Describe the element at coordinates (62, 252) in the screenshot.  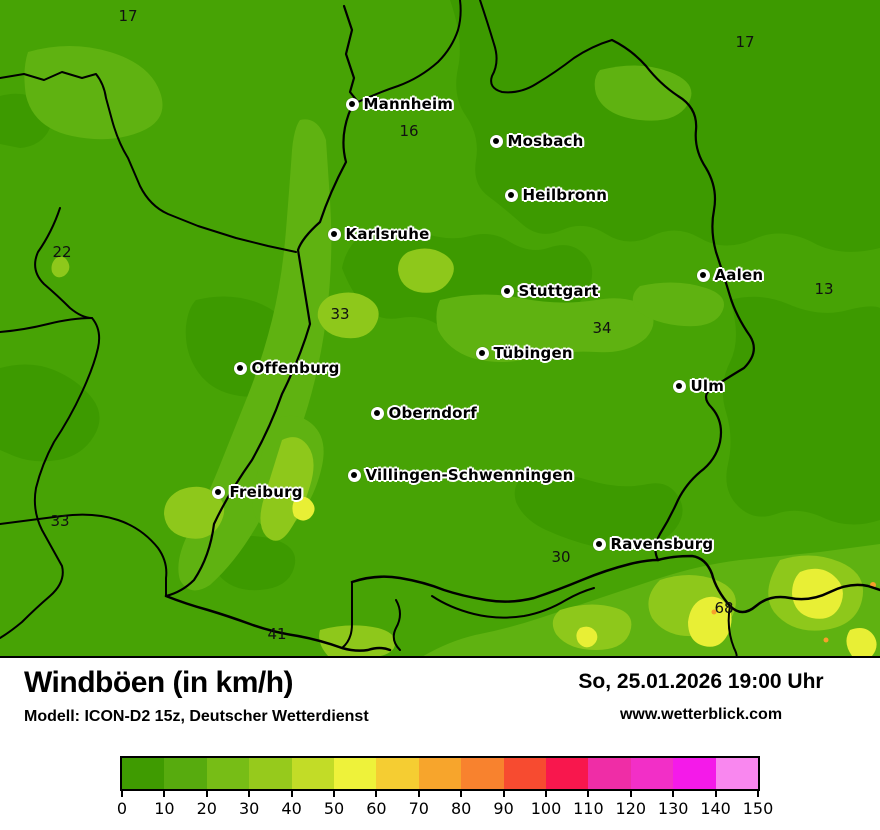
I see `wind-gust-value: 22` at that location.